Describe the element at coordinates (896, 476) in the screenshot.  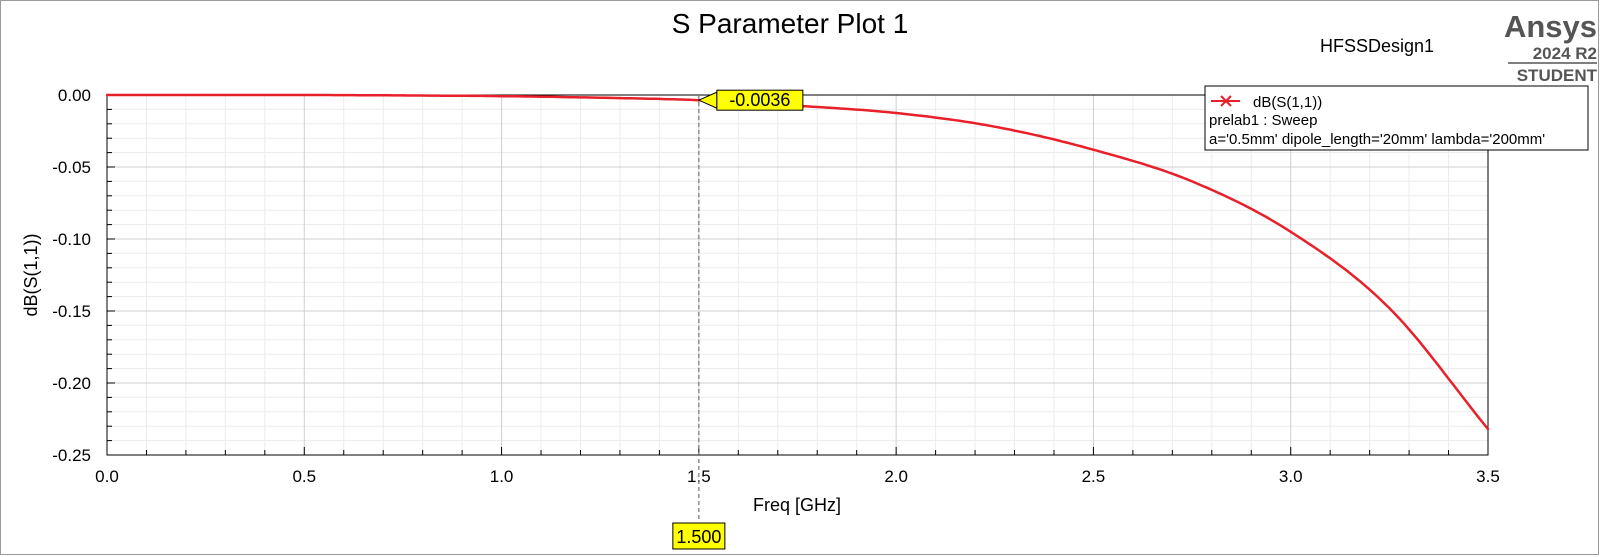
I see `x-tick-label: 2.0` at that location.